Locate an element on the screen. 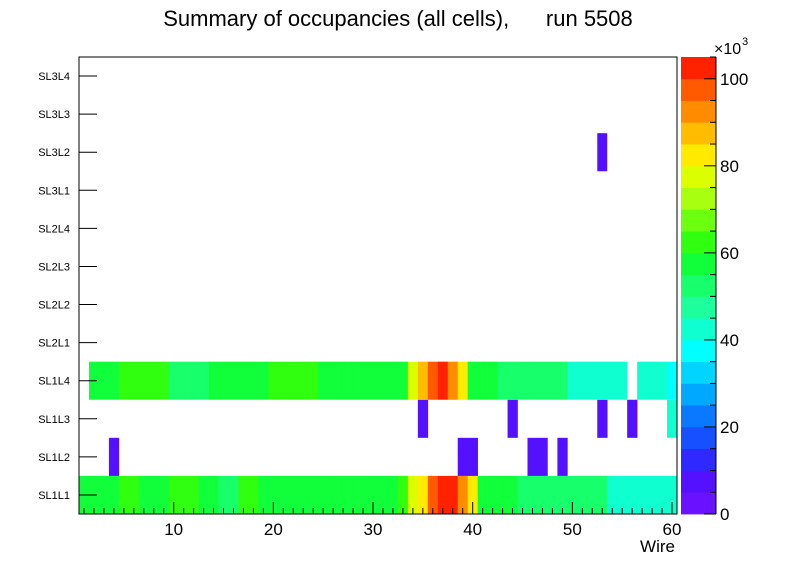 The height and width of the screenshot is (572, 796). colorbar-multiplier-exponent: 3 is located at coordinates (745, 42).